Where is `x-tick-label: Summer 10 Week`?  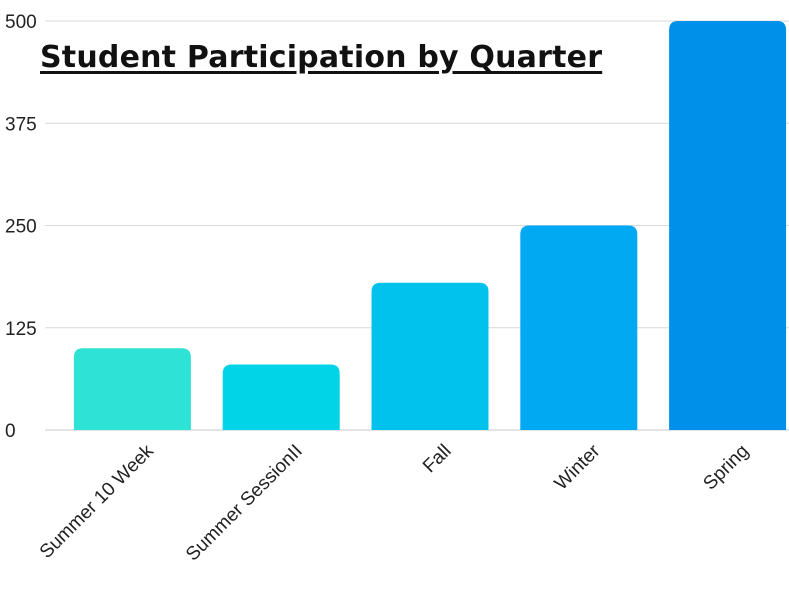
x-tick-label: Summer 10 Week is located at coordinates (97, 501).